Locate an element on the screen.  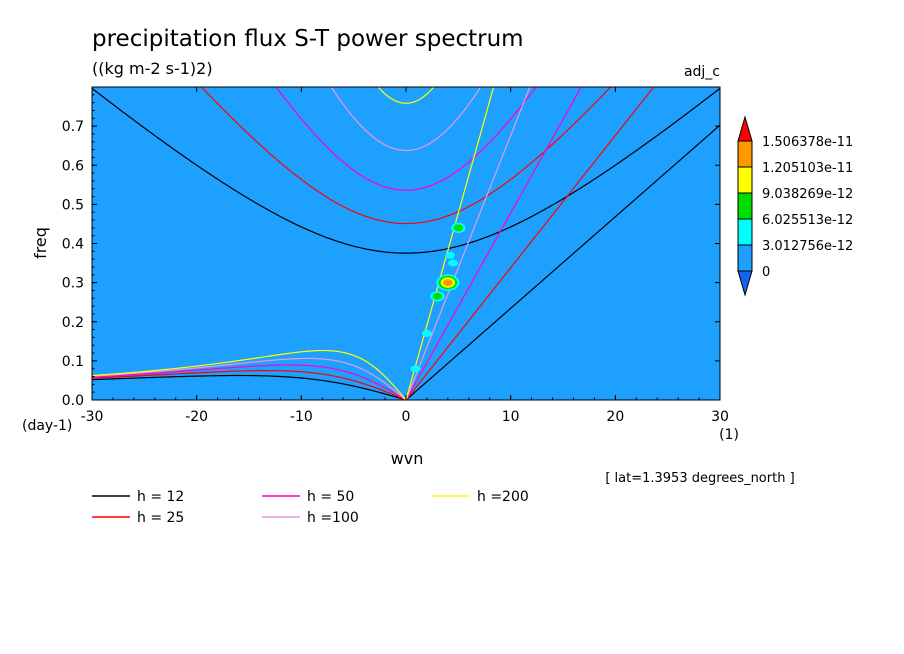
chart-subtitle: ((kg m-2 s-1)2) is located at coordinates (152, 68).